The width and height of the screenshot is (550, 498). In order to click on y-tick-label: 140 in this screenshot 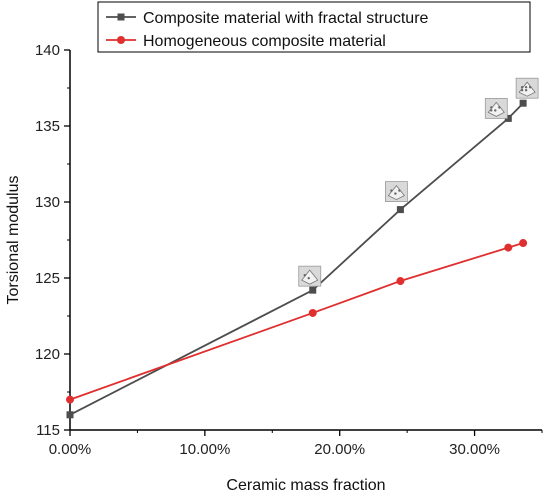, I will do `click(47, 50)`.